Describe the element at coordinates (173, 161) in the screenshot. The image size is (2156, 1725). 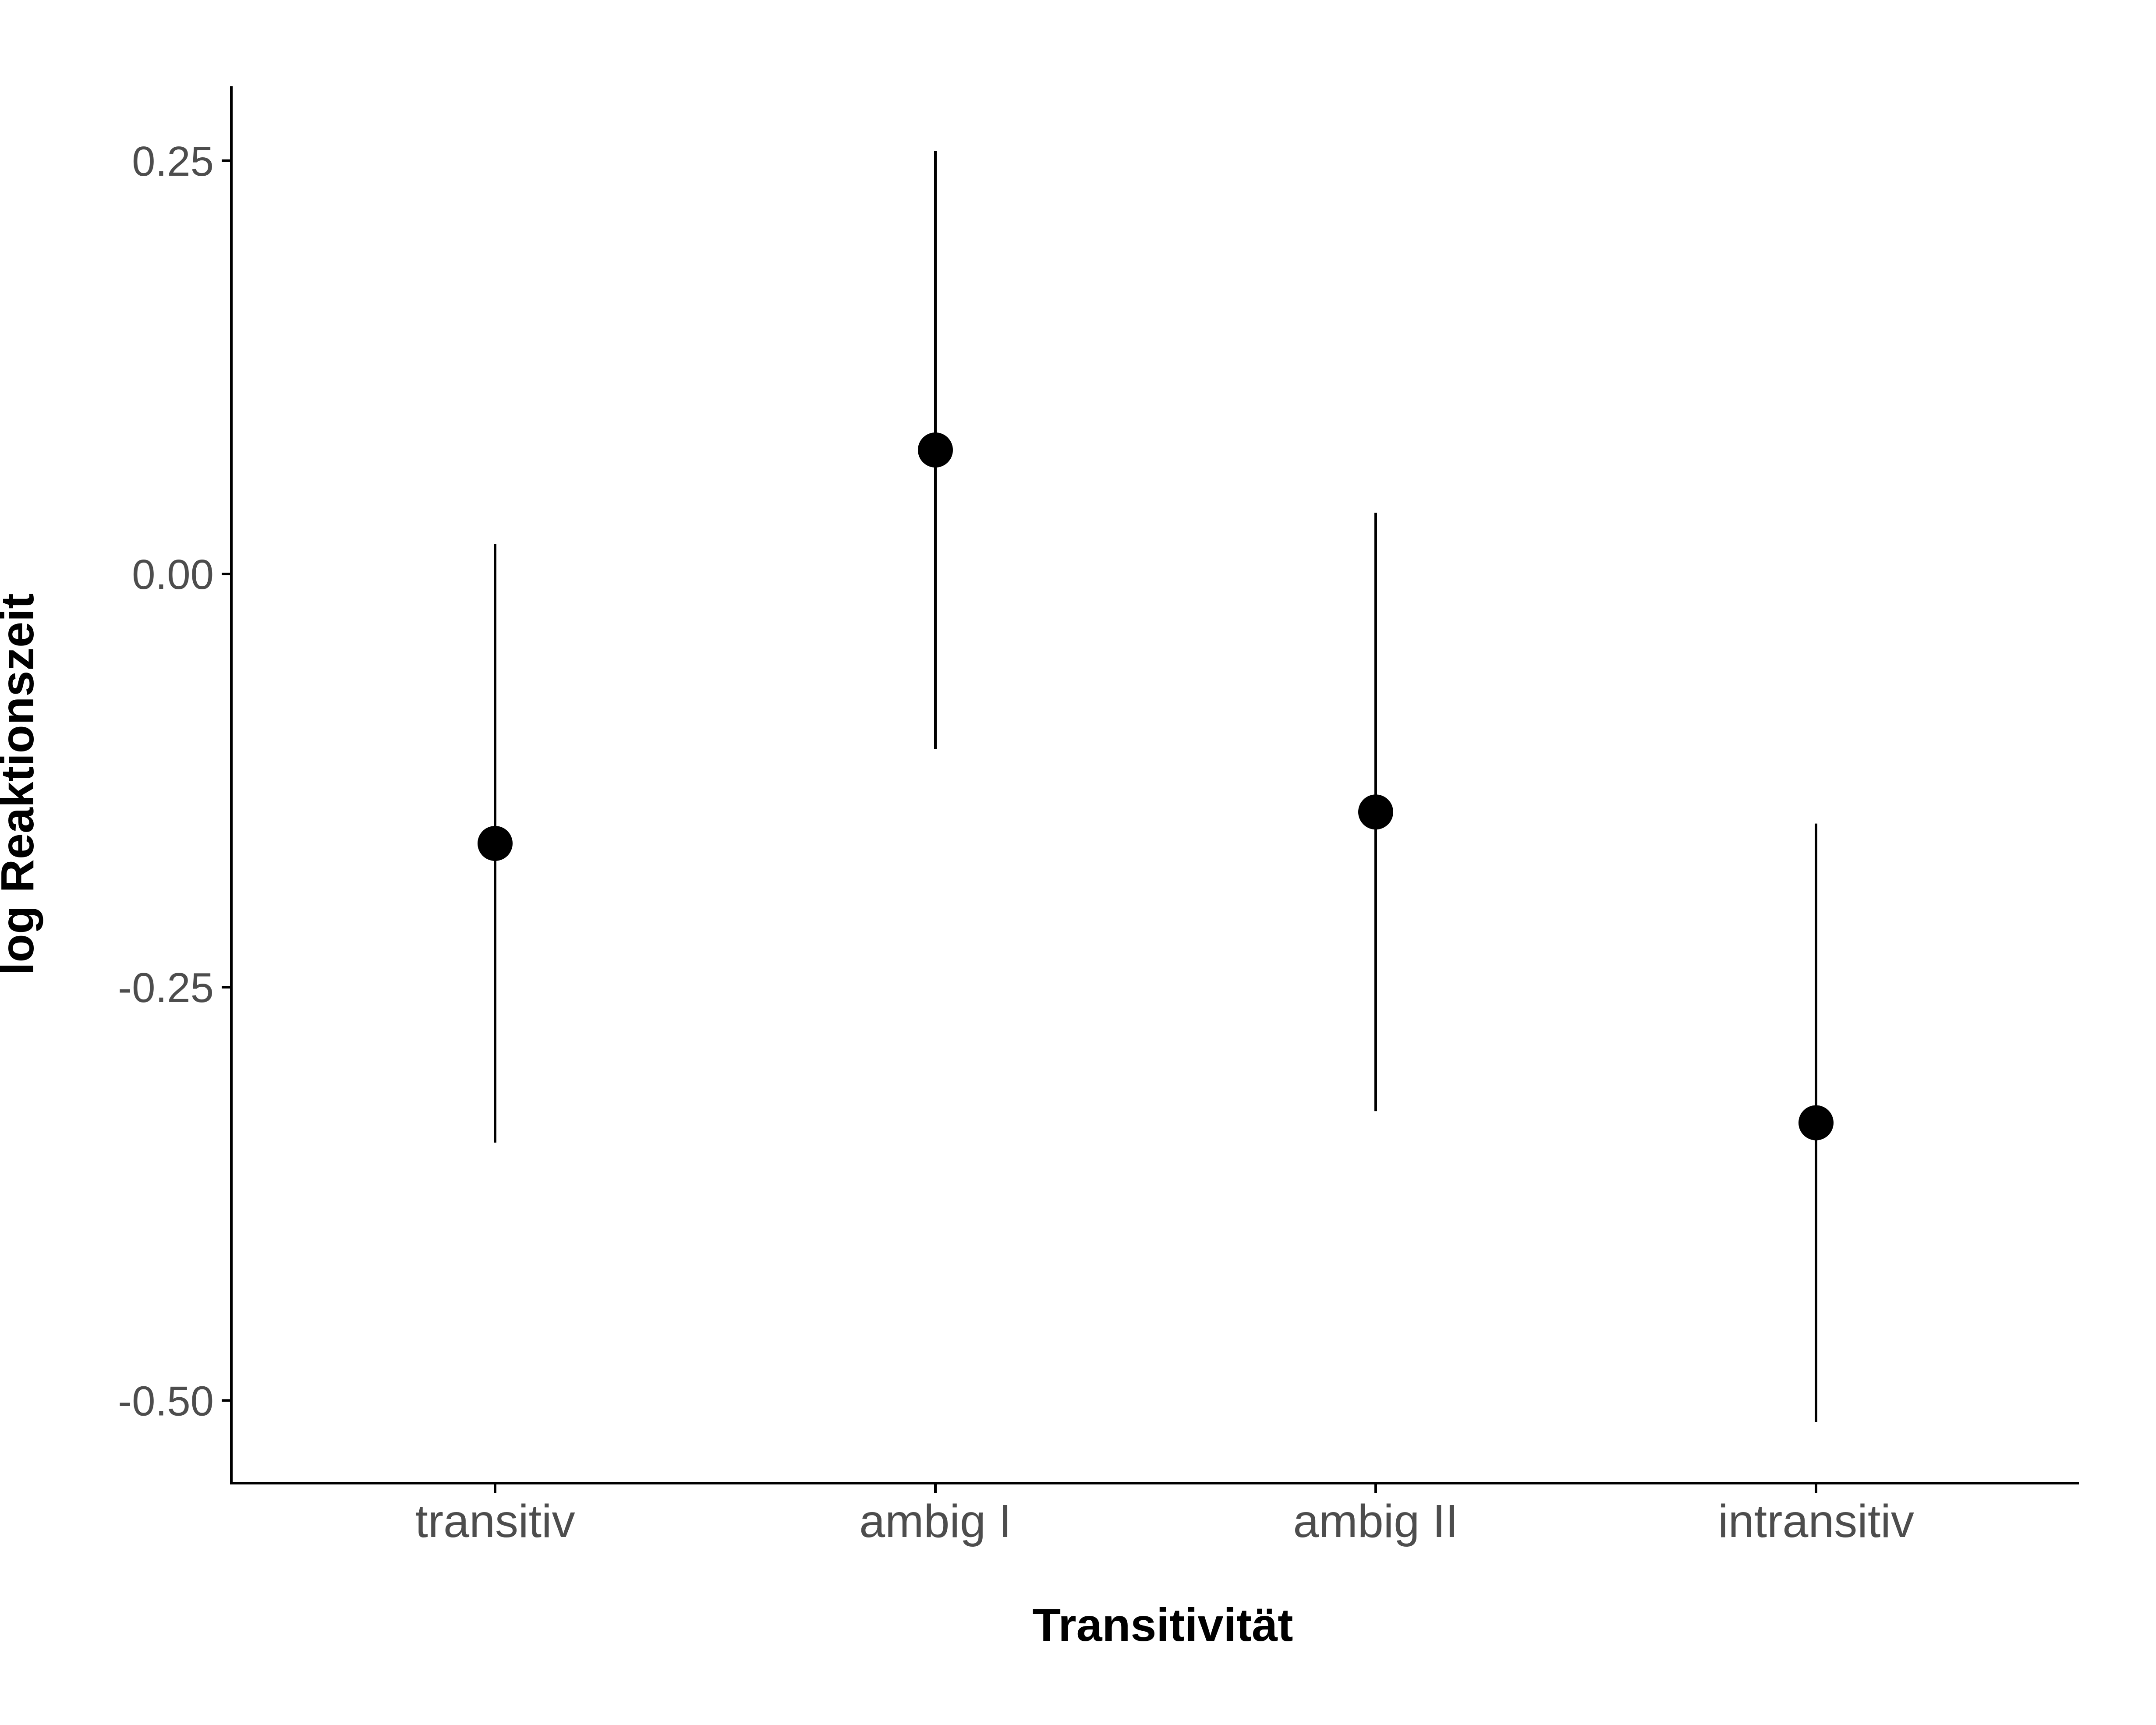
I see `y-tick-label: 0.25` at that location.